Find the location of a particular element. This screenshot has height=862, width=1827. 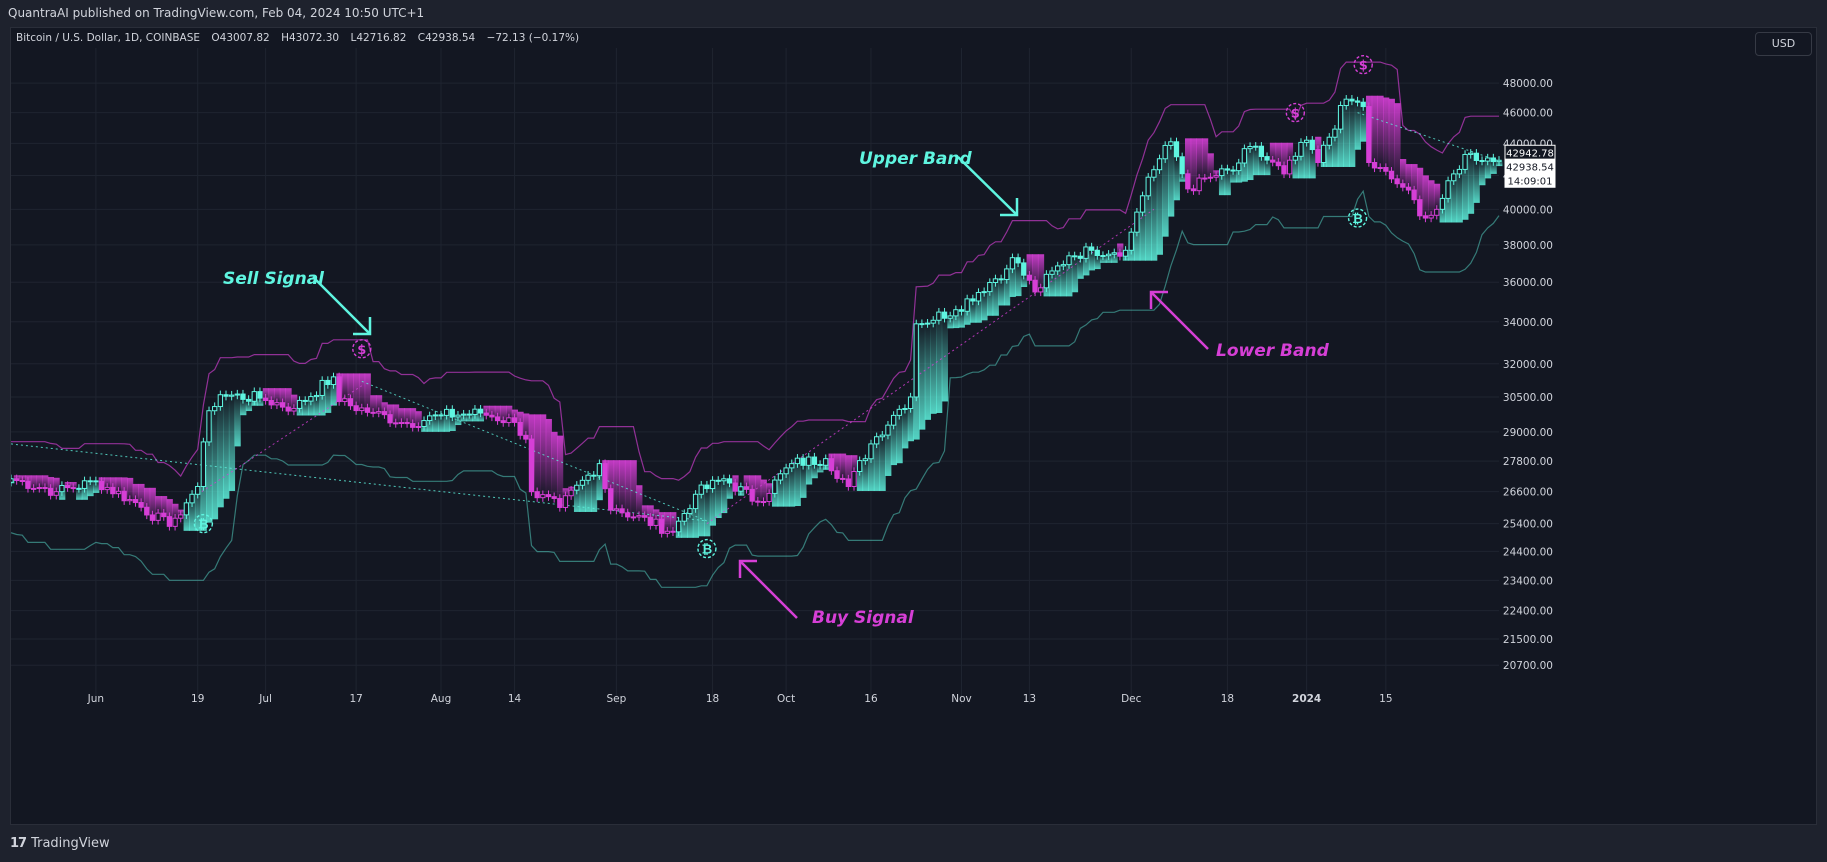

x-tick-label: 16 is located at coordinates (871, 699).